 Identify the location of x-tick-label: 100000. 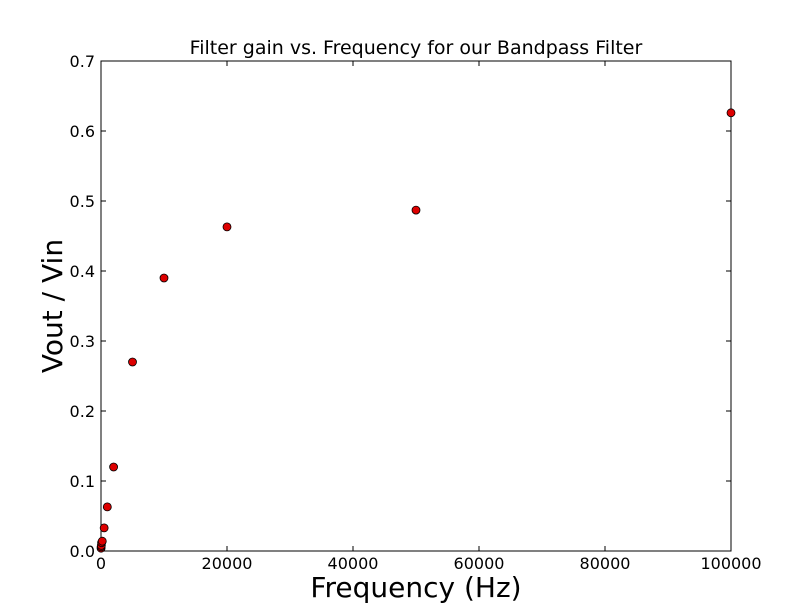
(730, 563).